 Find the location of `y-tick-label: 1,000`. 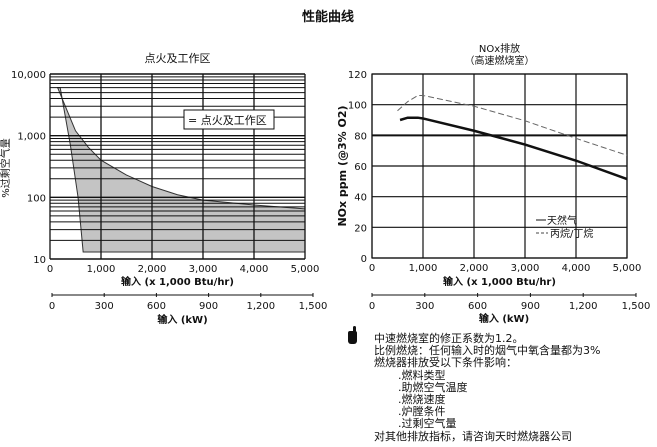

y-tick-label: 1,000 is located at coordinates (31, 137).